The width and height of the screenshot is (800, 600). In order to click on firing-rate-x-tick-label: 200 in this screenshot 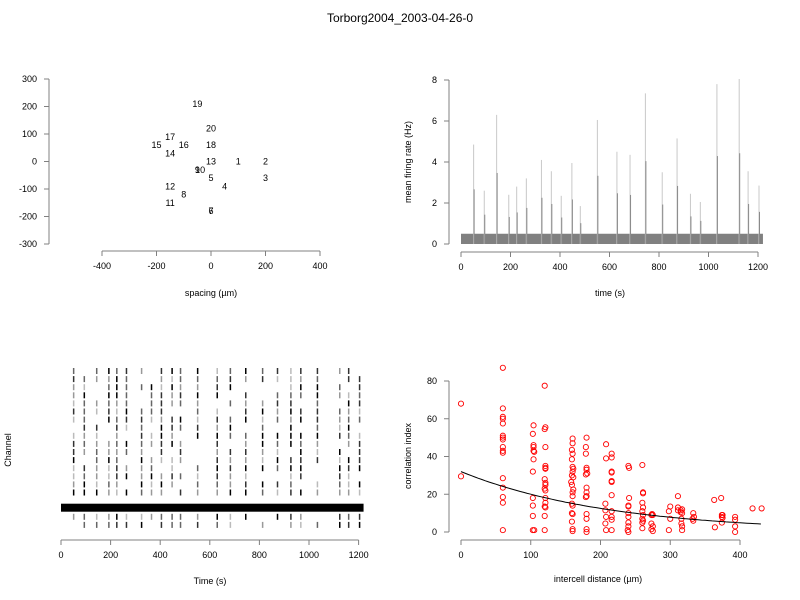, I will do `click(510, 267)`.